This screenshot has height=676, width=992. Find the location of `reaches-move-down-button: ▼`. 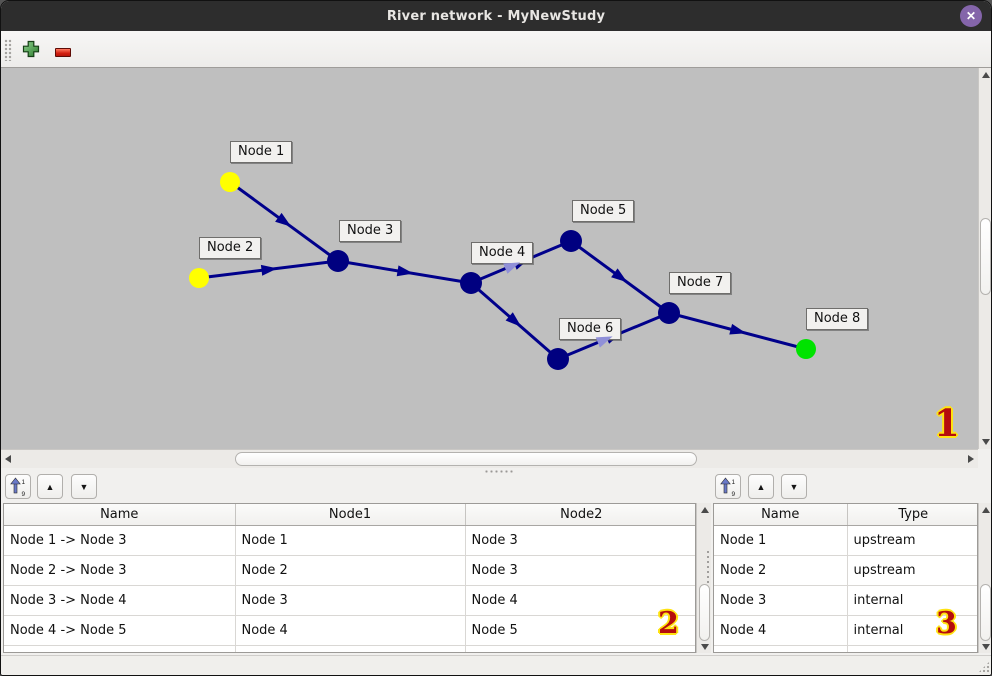

reaches-move-down-button: ▼ is located at coordinates (84, 486).